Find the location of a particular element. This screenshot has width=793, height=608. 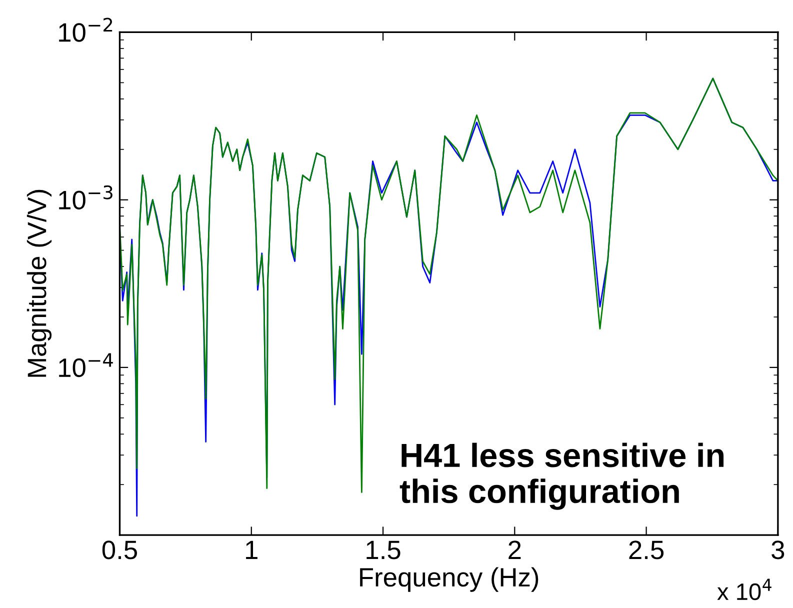

x-tick-label: 2 is located at coordinates (514, 550).